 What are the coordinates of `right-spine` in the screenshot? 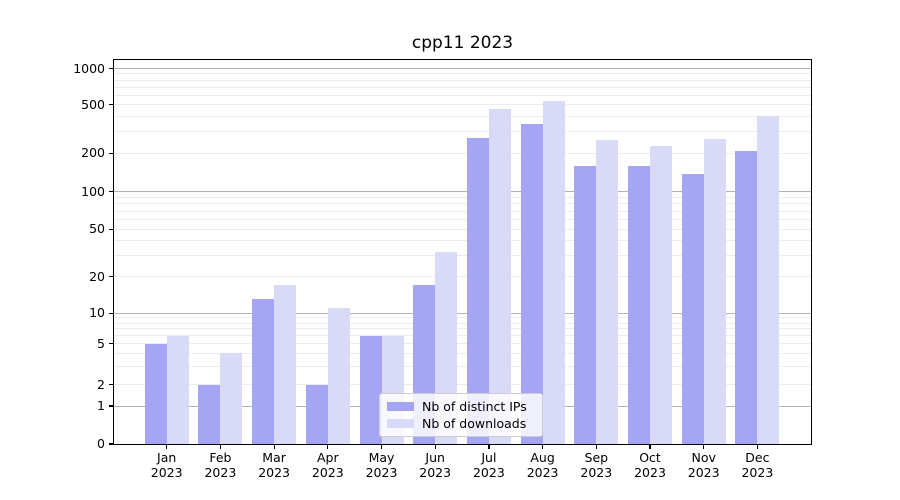 It's located at (812, 252).